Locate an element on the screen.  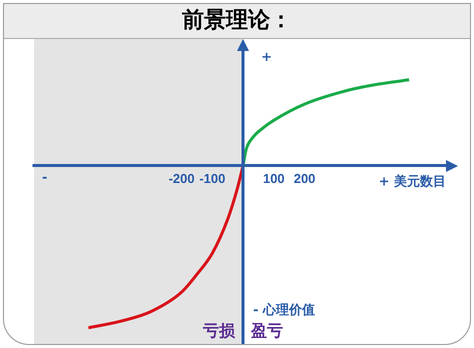
annotation: - is located at coordinates (45, 178).